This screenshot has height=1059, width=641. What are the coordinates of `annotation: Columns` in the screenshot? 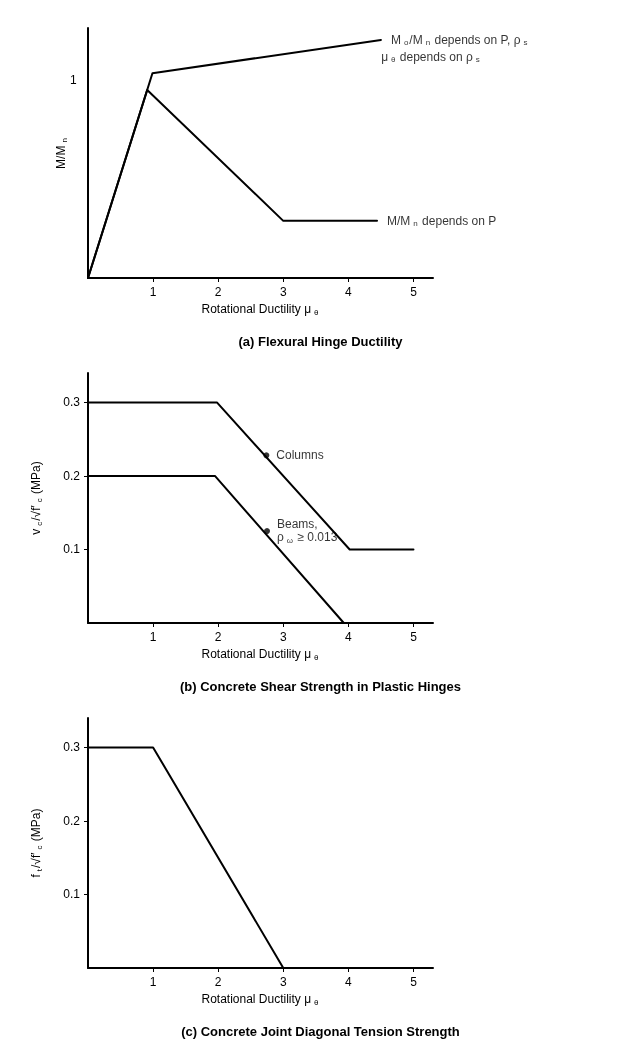 It's located at (300, 455).